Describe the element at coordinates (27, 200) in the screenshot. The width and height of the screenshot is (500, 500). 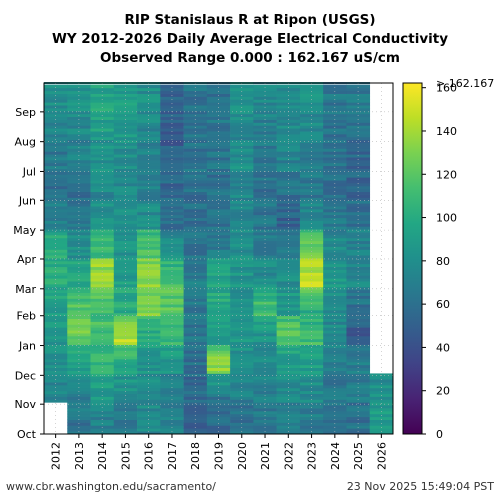
I see `y-tick-label: Jun` at that location.